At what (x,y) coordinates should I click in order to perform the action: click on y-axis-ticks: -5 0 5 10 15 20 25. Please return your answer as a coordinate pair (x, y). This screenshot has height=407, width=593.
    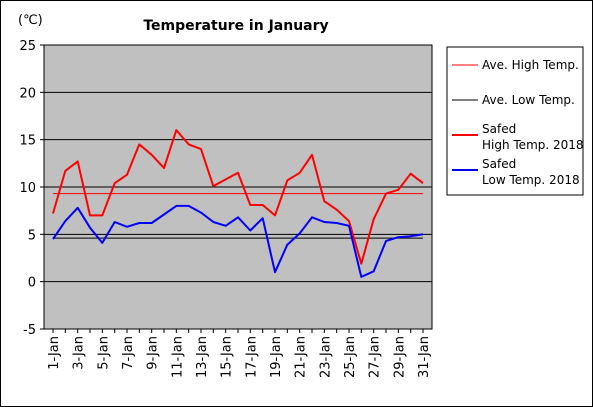
    Looking at the image, I should click on (31, 188).